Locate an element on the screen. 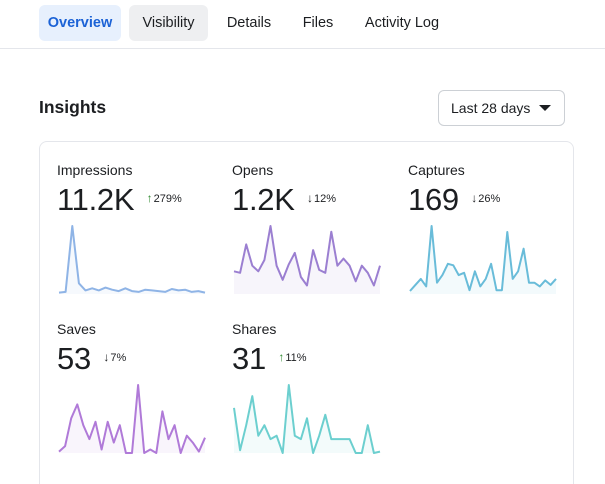  metric-opens: Opens 1.2K ↓12% is located at coordinates (308, 228).